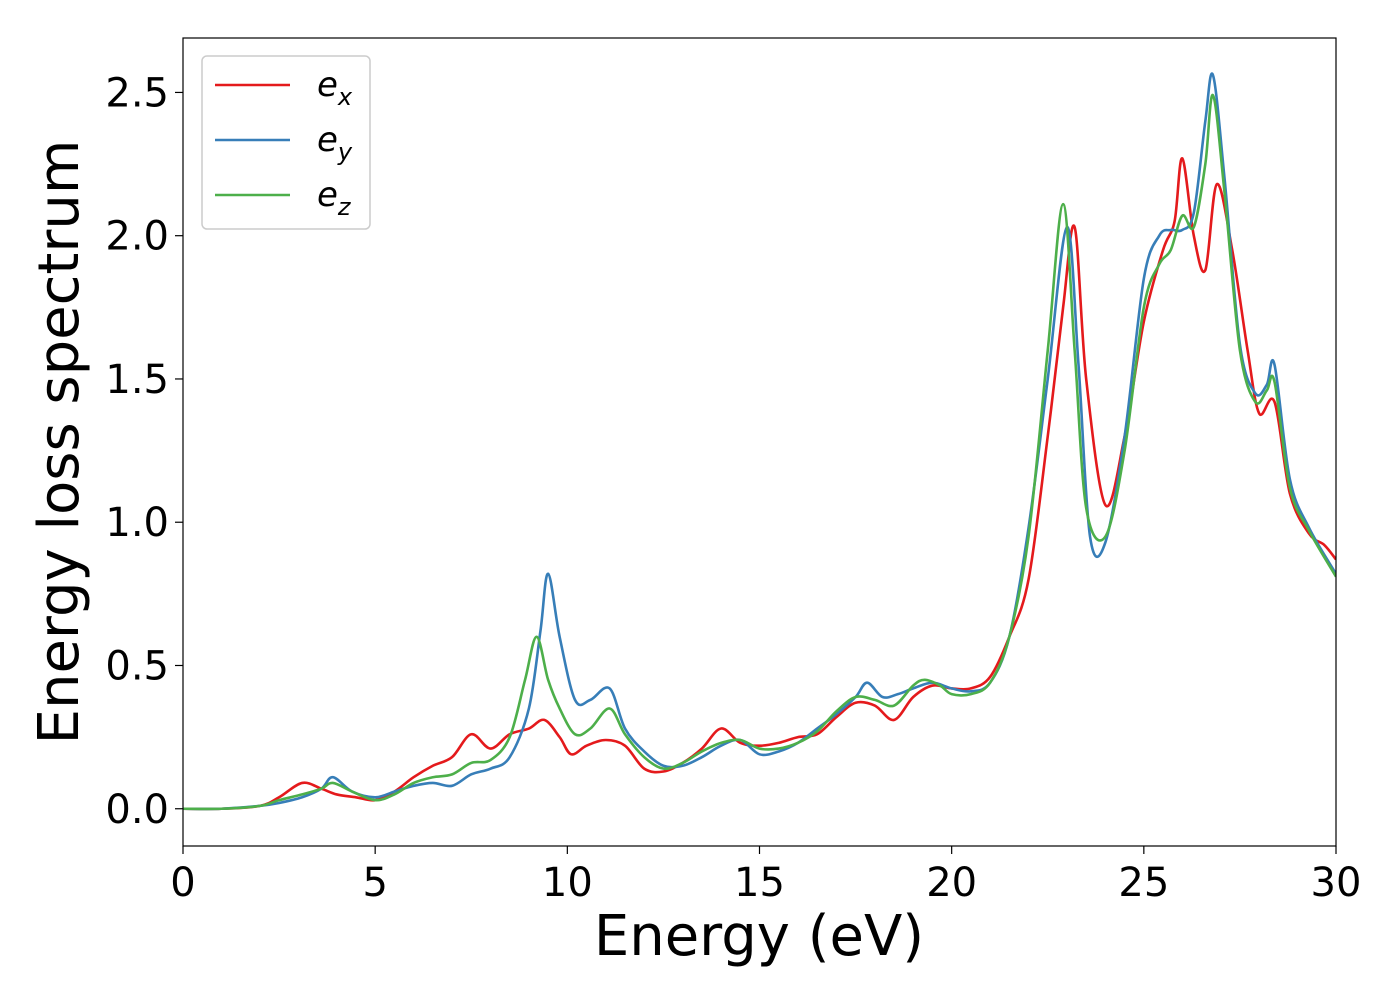 This screenshot has width=1400, height=1000. Describe the element at coordinates (759, 883) in the screenshot. I see `x-tick-label: 15` at that location.